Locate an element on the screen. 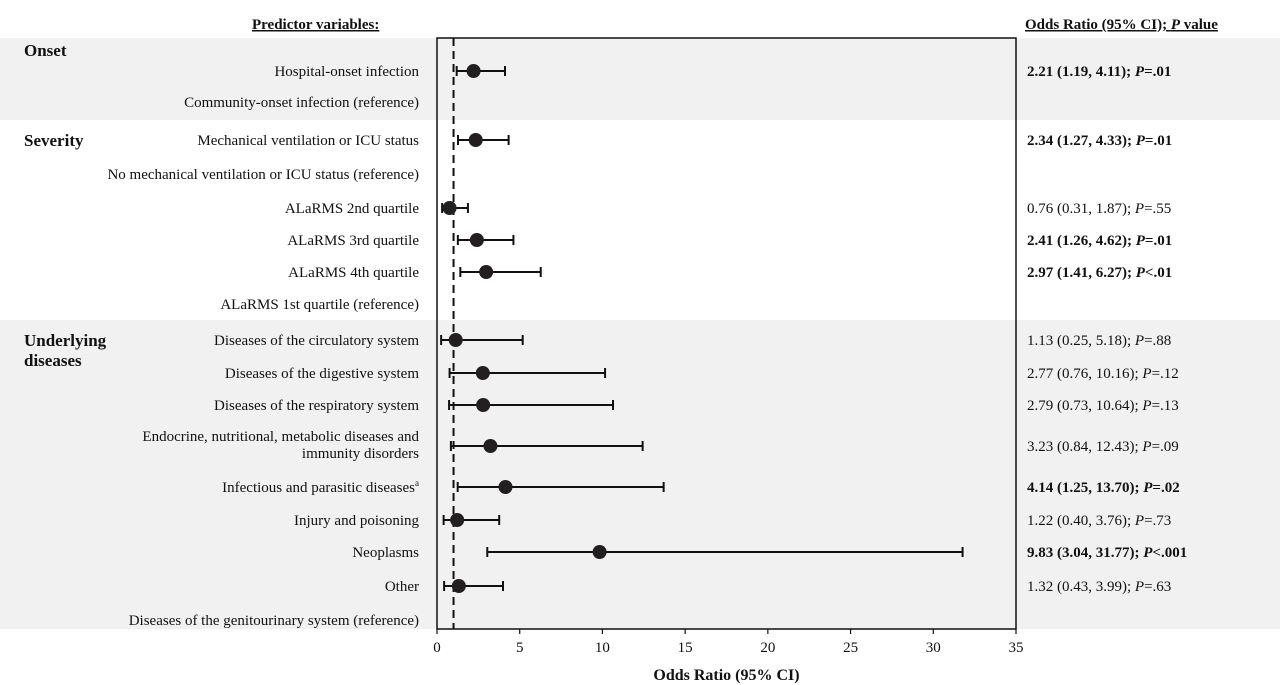 This screenshot has width=1280, height=685. predictor-label: ALaRMS 2nd quartile is located at coordinates (352, 209).